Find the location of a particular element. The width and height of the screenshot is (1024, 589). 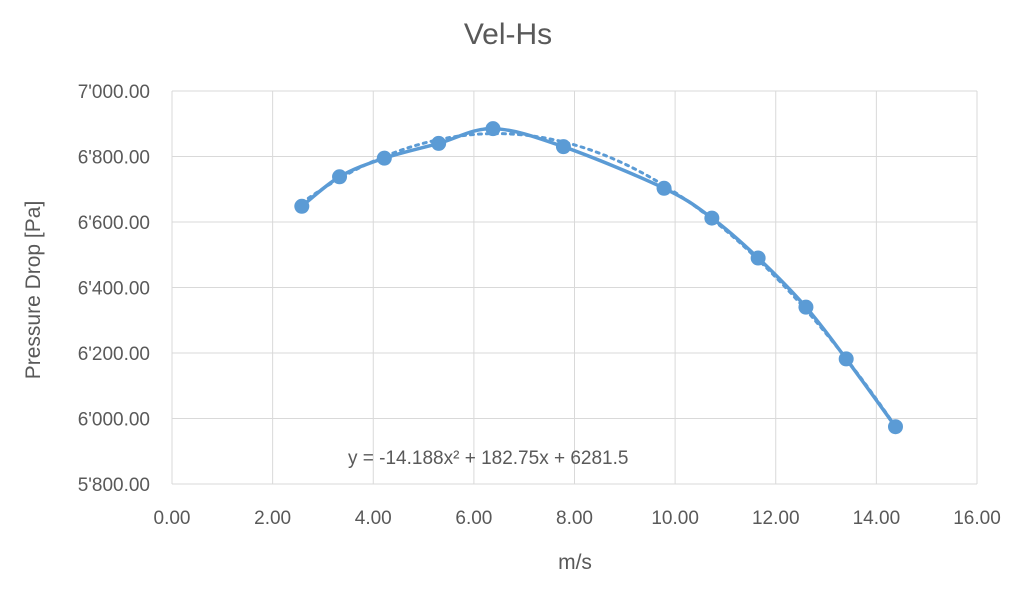

x-tick-label: 0.00 is located at coordinates (172, 518).